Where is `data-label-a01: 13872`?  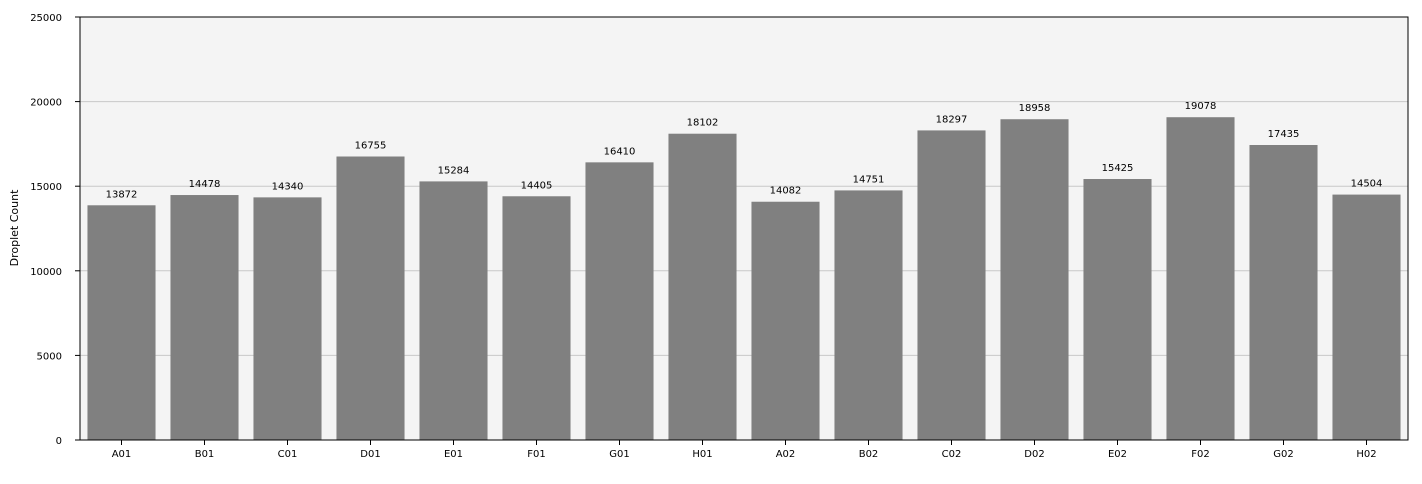 data-label-a01: 13872 is located at coordinates (122, 194).